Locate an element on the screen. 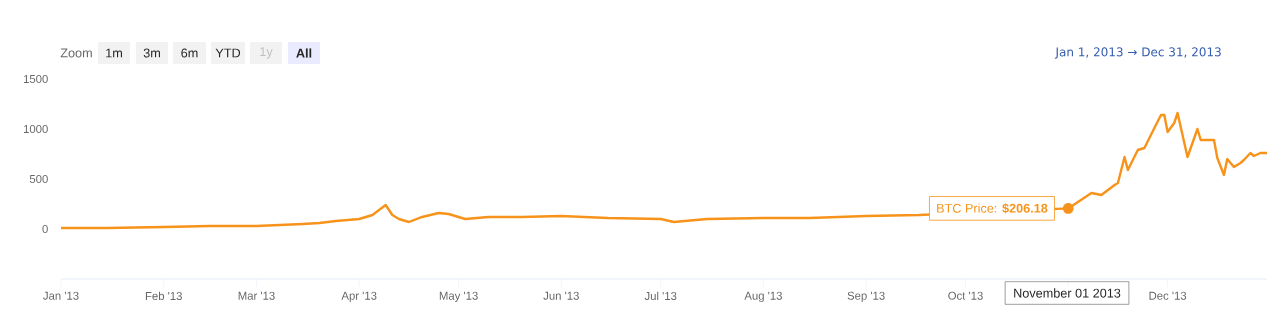 The image size is (1280, 325). x-tick-label: Jan '13 is located at coordinates (61, 295).